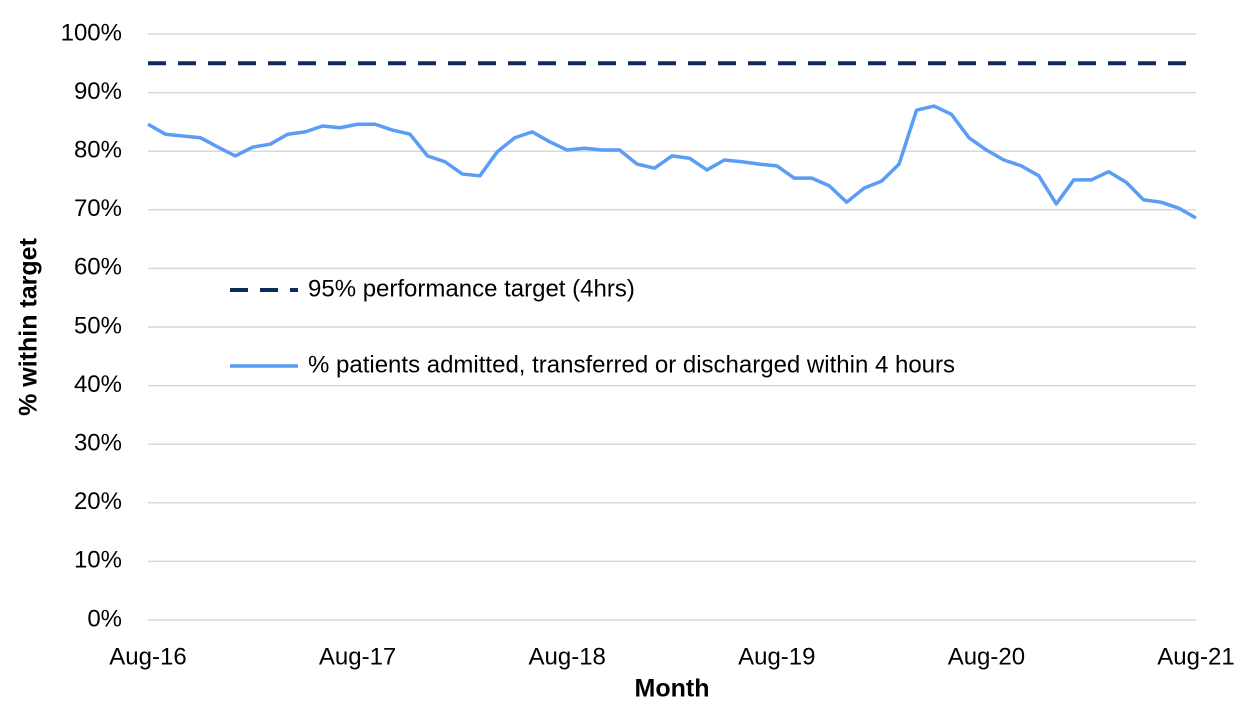 This screenshot has width=1242, height=704. Describe the element at coordinates (91, 32) in the screenshot. I see `y-tick-label: 100%` at that location.